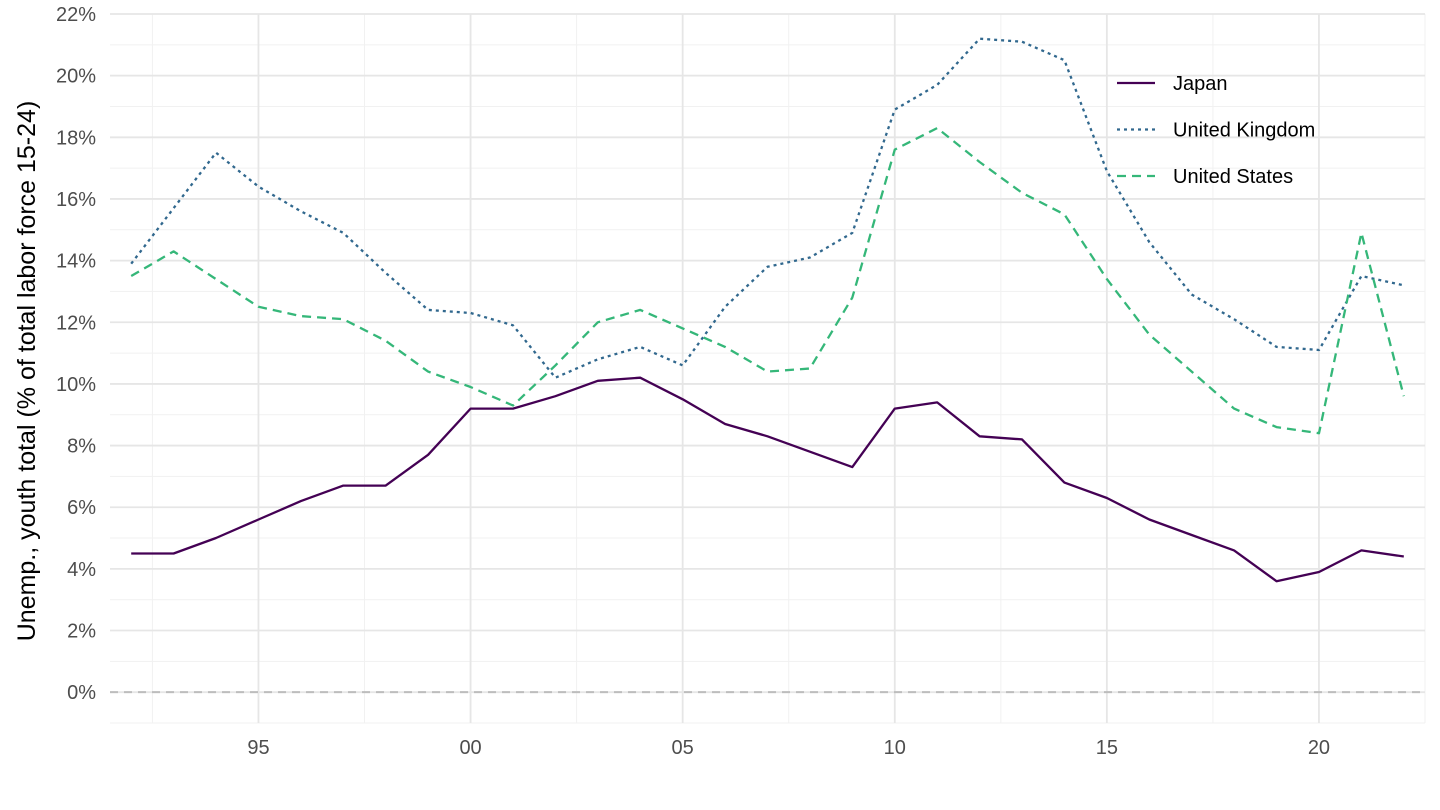  I want to click on y-axis-tick-labels: 0% 2% 4% 6% 8% 10% 12% 14% 16% 18% 20% 22%, so click(76, 354).